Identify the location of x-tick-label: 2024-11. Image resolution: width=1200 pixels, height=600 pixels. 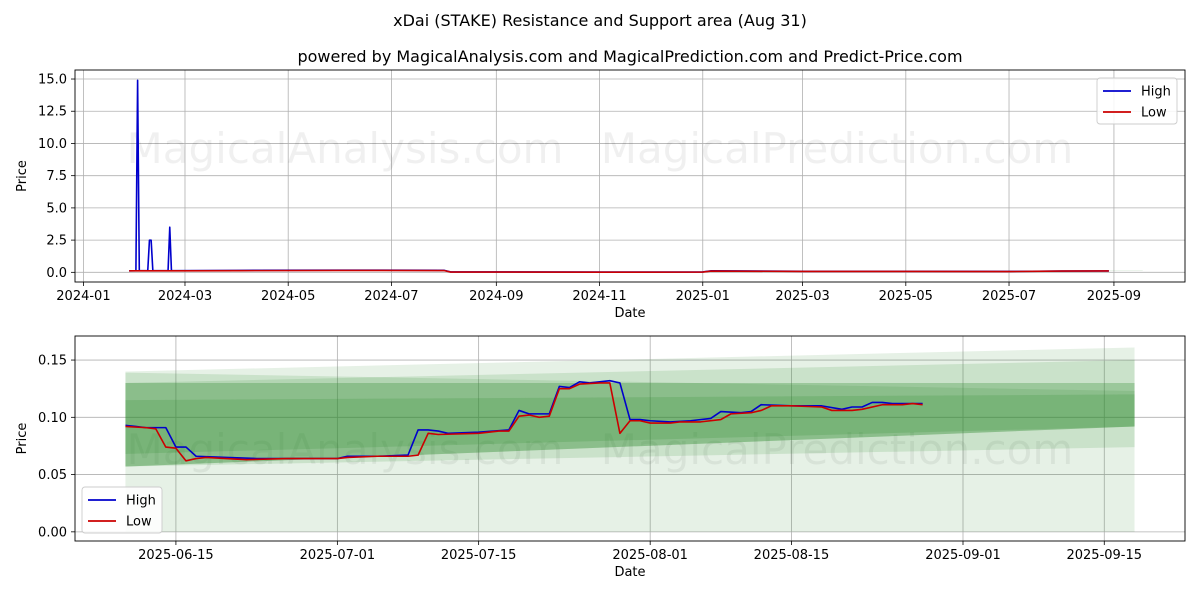
(599, 296).